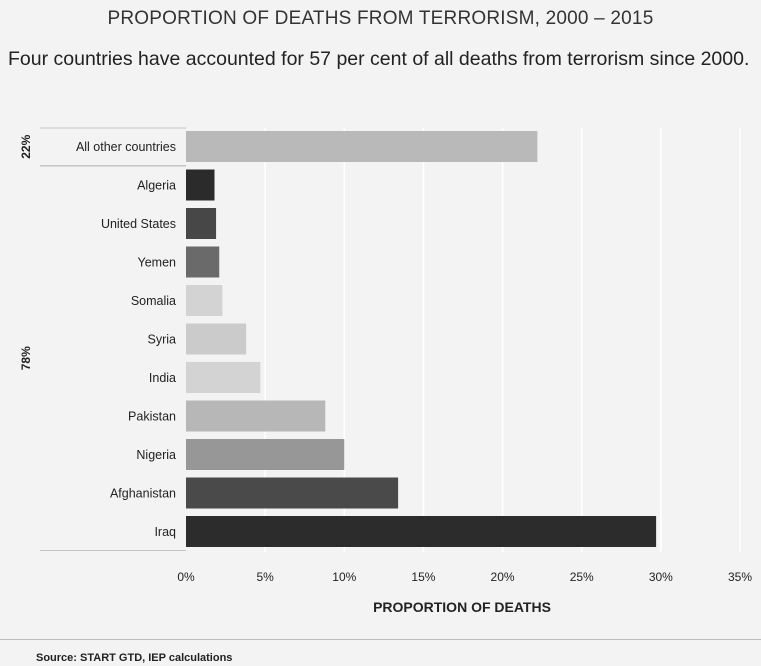 This screenshot has width=761, height=666. I want to click on category-label: United States, so click(138, 224).